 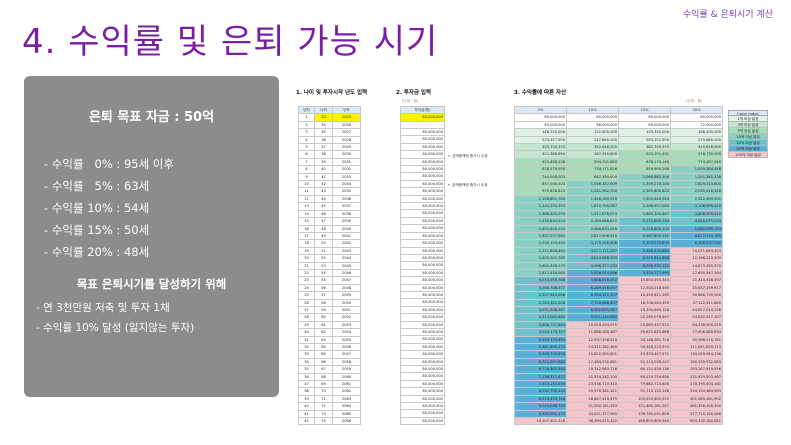 I want to click on result-cell: 79,682,723,606, so click(x=644, y=384).